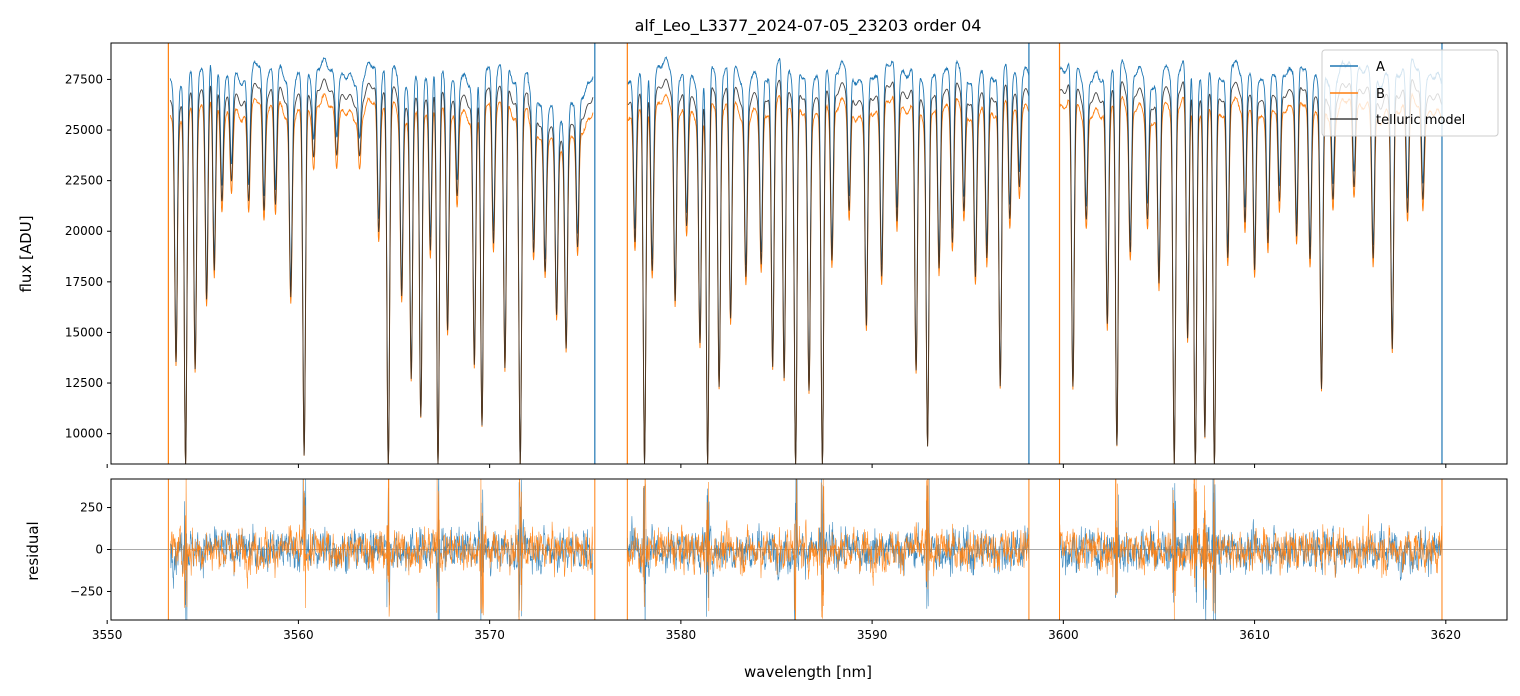 The width and height of the screenshot is (1520, 696). Describe the element at coordinates (90, 549) in the screenshot. I see `residual-y-axis: −250 0 250` at that location.